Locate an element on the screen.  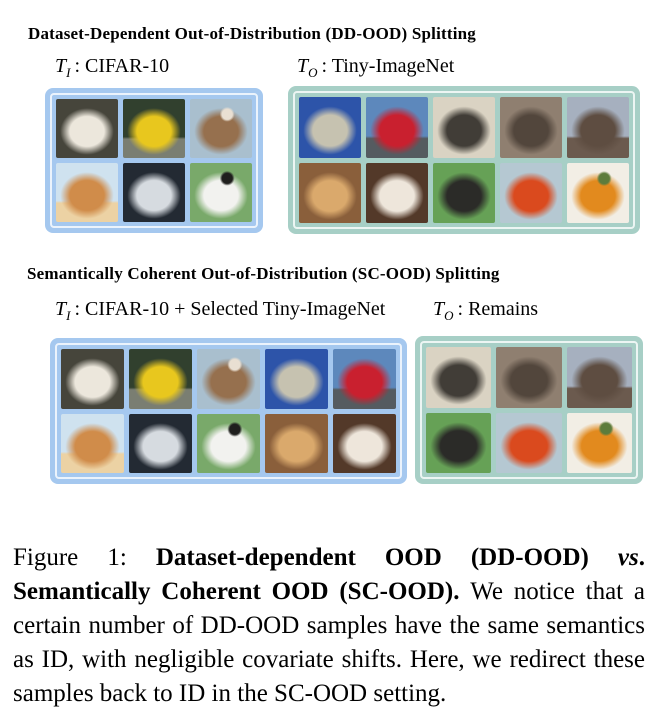
sc-ood-ood-label: TO: Remains is located at coordinates (485, 311).